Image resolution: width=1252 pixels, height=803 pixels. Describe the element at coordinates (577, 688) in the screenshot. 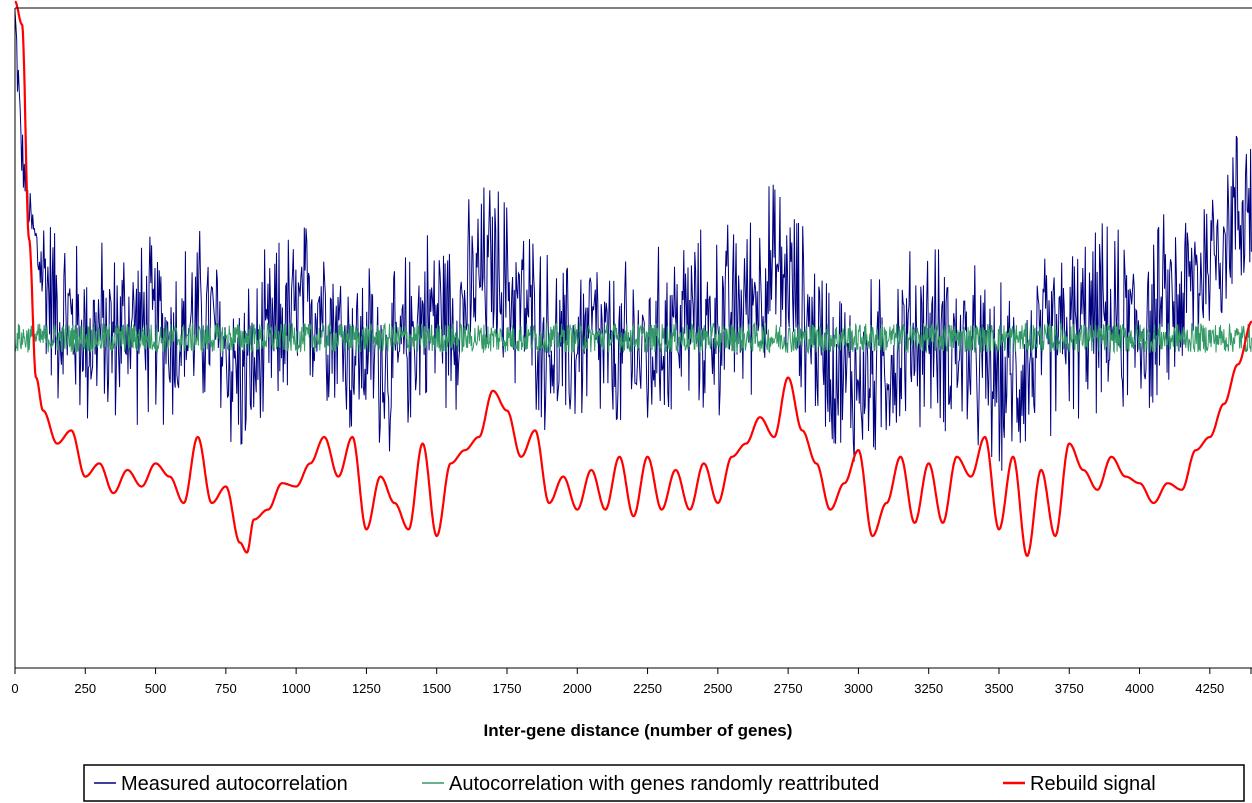

I see `x-tick-label: 2000` at that location.